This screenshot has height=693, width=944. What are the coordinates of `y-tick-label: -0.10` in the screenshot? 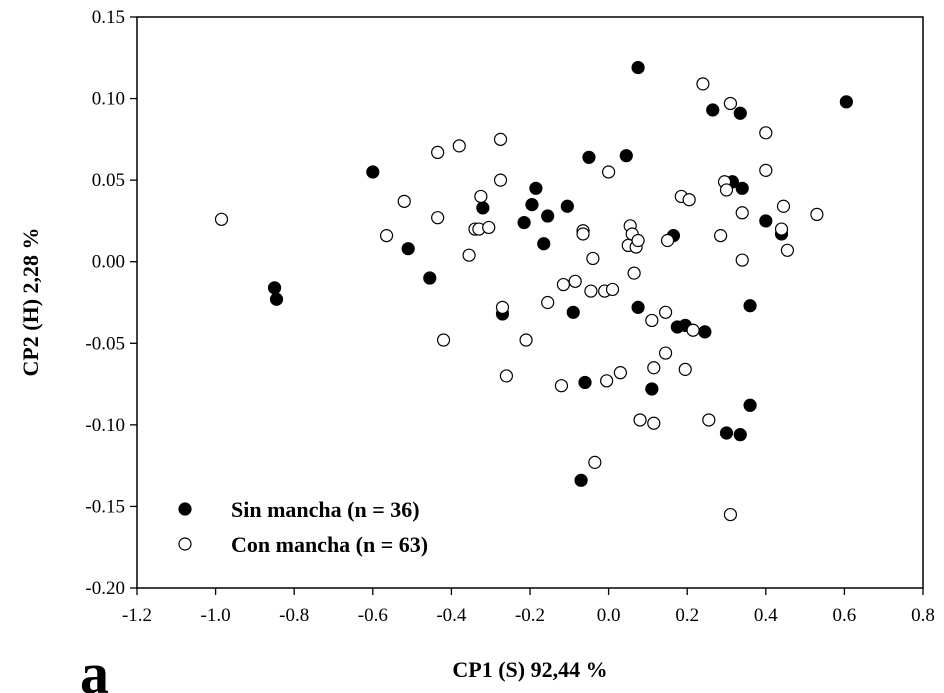 It's located at (105, 425).